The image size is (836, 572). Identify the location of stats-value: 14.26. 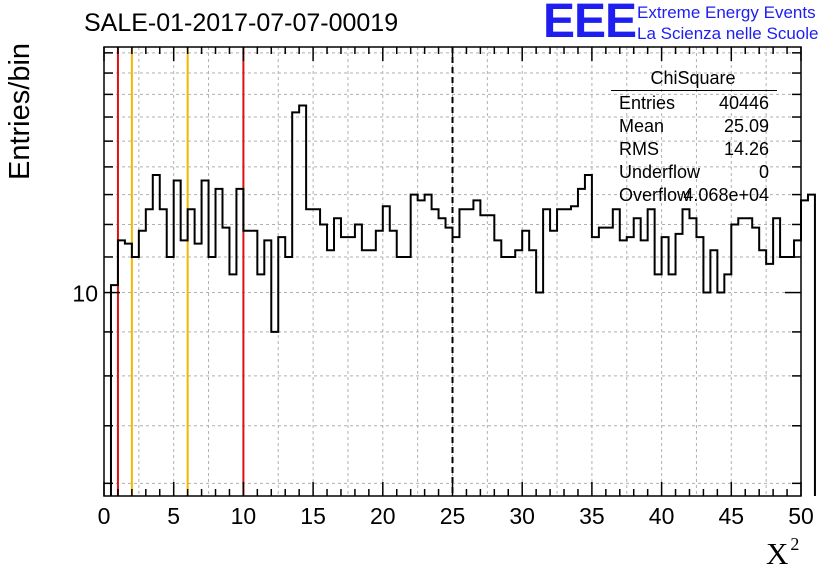
(746, 149).